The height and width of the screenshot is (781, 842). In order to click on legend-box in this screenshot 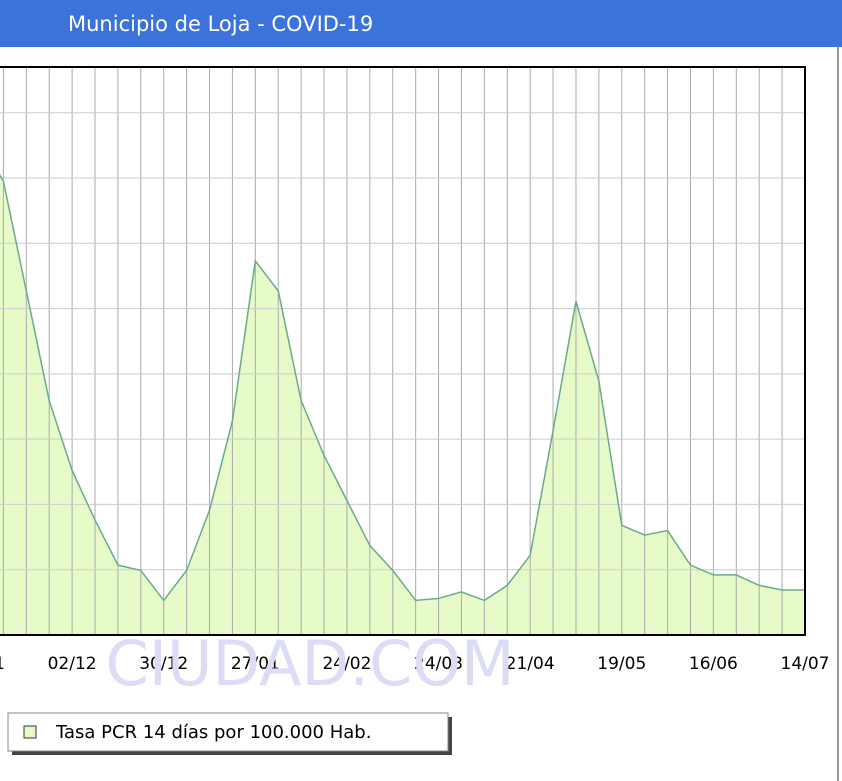, I will do `click(228, 732)`.